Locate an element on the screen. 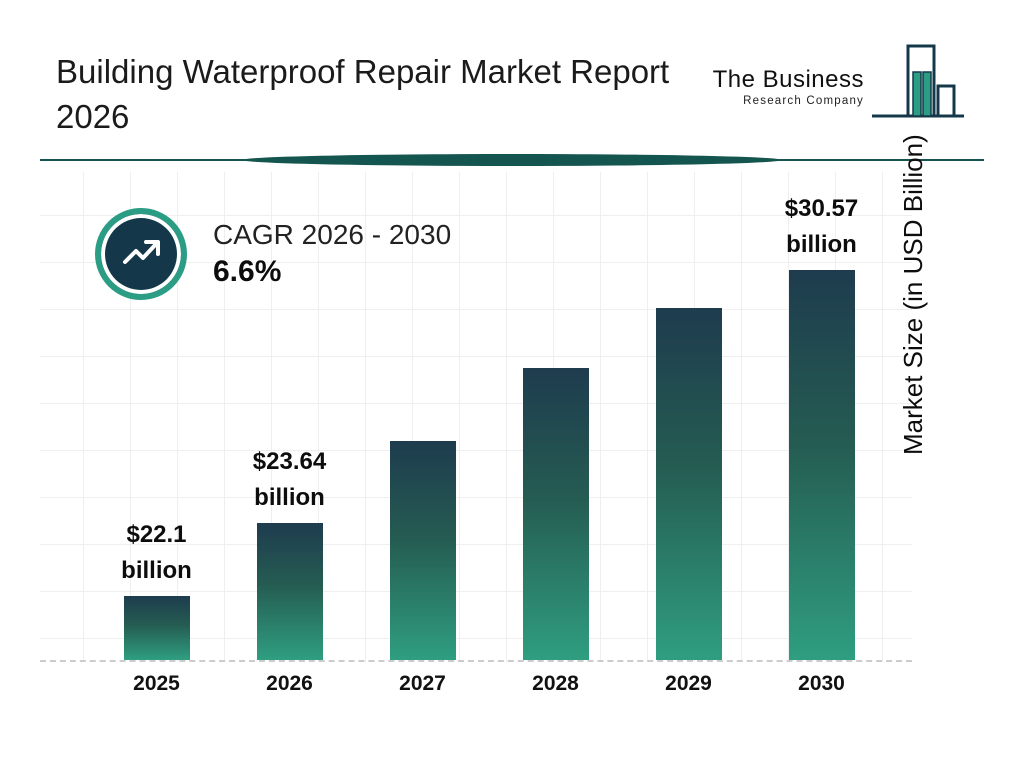 The image size is (1024, 768). x-label-2027: 2027 is located at coordinates (422, 683).